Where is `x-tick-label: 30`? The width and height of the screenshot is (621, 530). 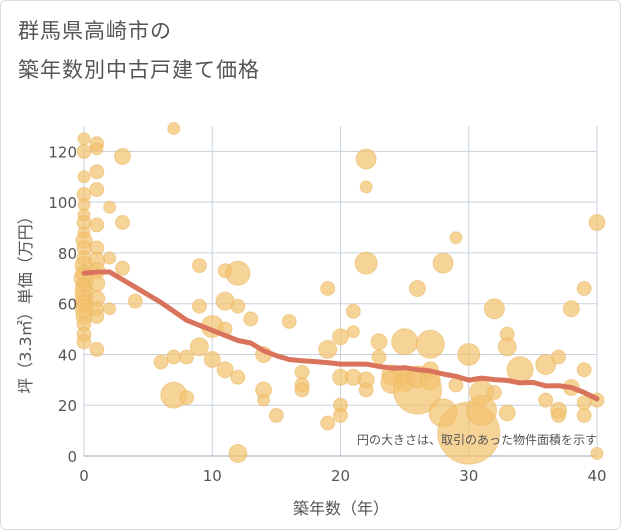 x-tick-label: 30 is located at coordinates (468, 476).